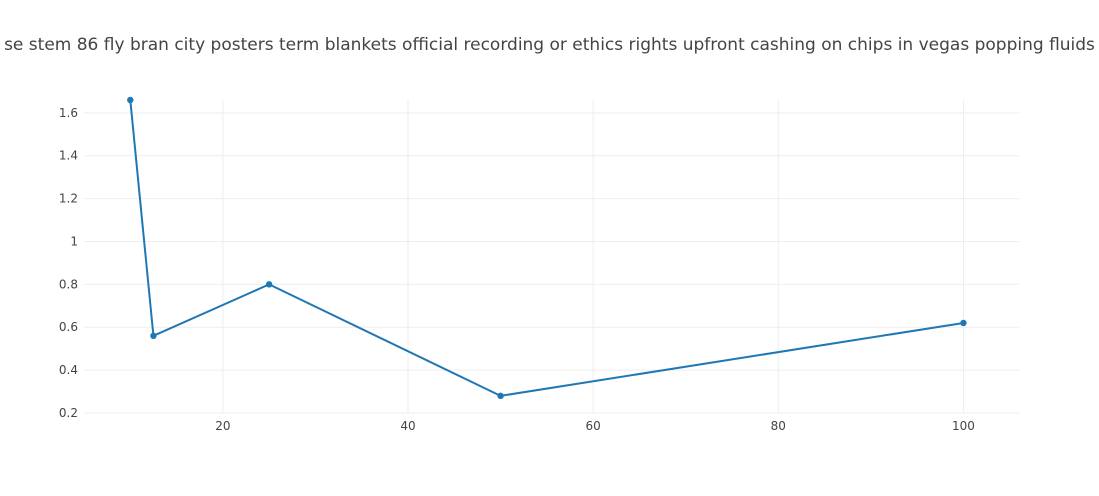 The image size is (1099, 496). Describe the element at coordinates (68, 113) in the screenshot. I see `y-tick-label: 1.6` at that location.